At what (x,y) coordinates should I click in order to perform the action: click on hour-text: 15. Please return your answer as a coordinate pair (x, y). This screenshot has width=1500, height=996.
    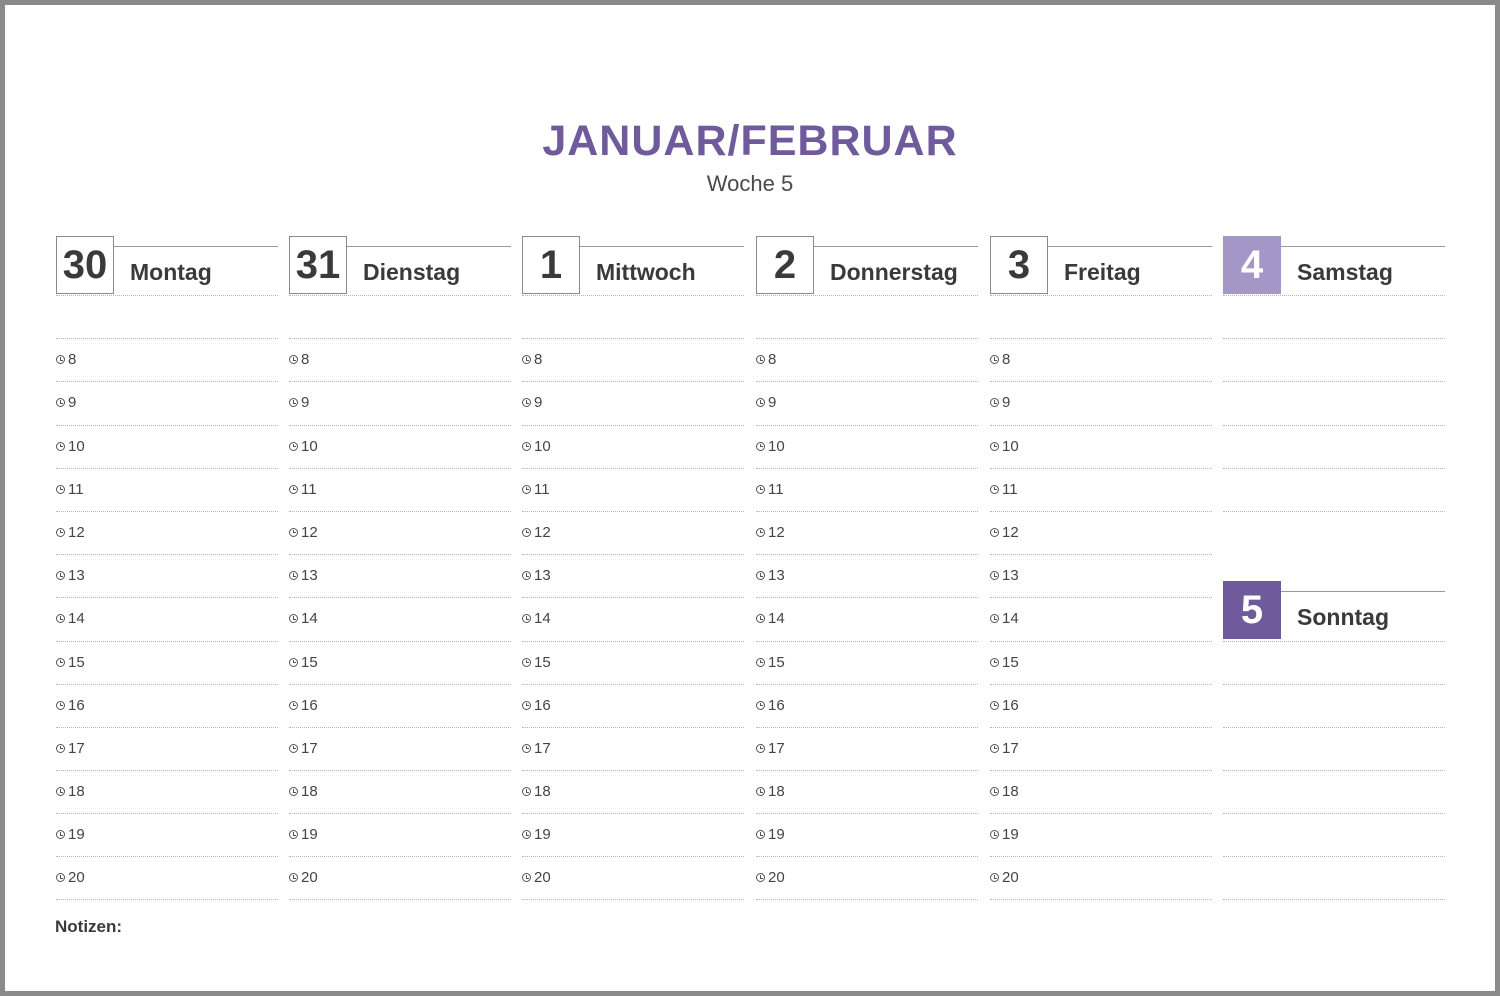
    Looking at the image, I should click on (1010, 662).